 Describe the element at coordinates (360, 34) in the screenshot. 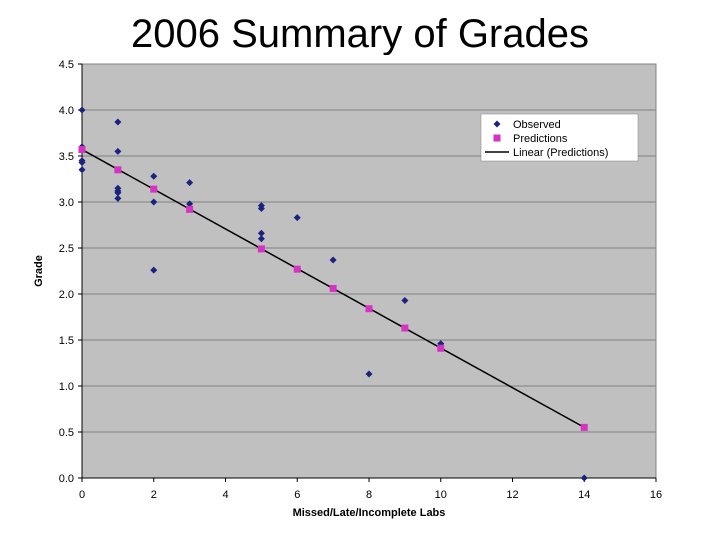

I see `slide-title: 2006 Summary of Grades` at that location.